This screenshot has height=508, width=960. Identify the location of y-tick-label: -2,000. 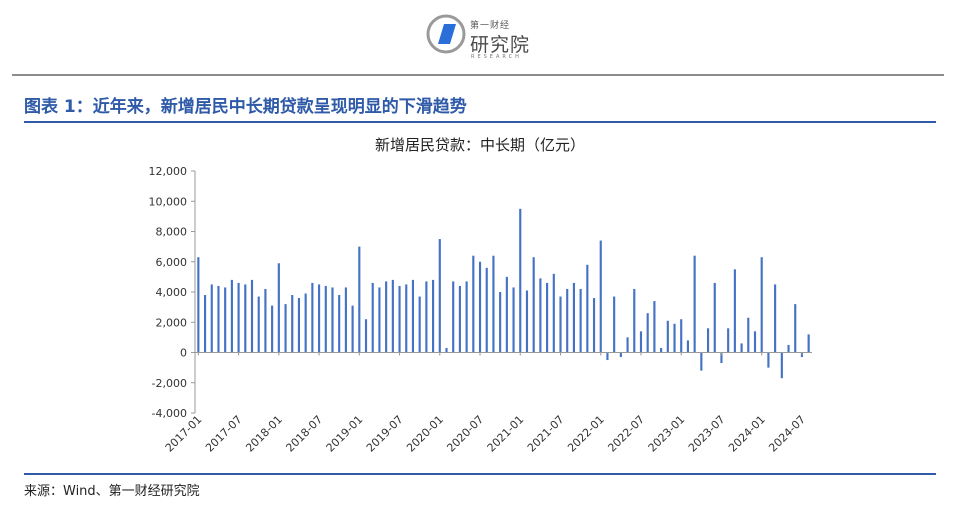
(169, 383).